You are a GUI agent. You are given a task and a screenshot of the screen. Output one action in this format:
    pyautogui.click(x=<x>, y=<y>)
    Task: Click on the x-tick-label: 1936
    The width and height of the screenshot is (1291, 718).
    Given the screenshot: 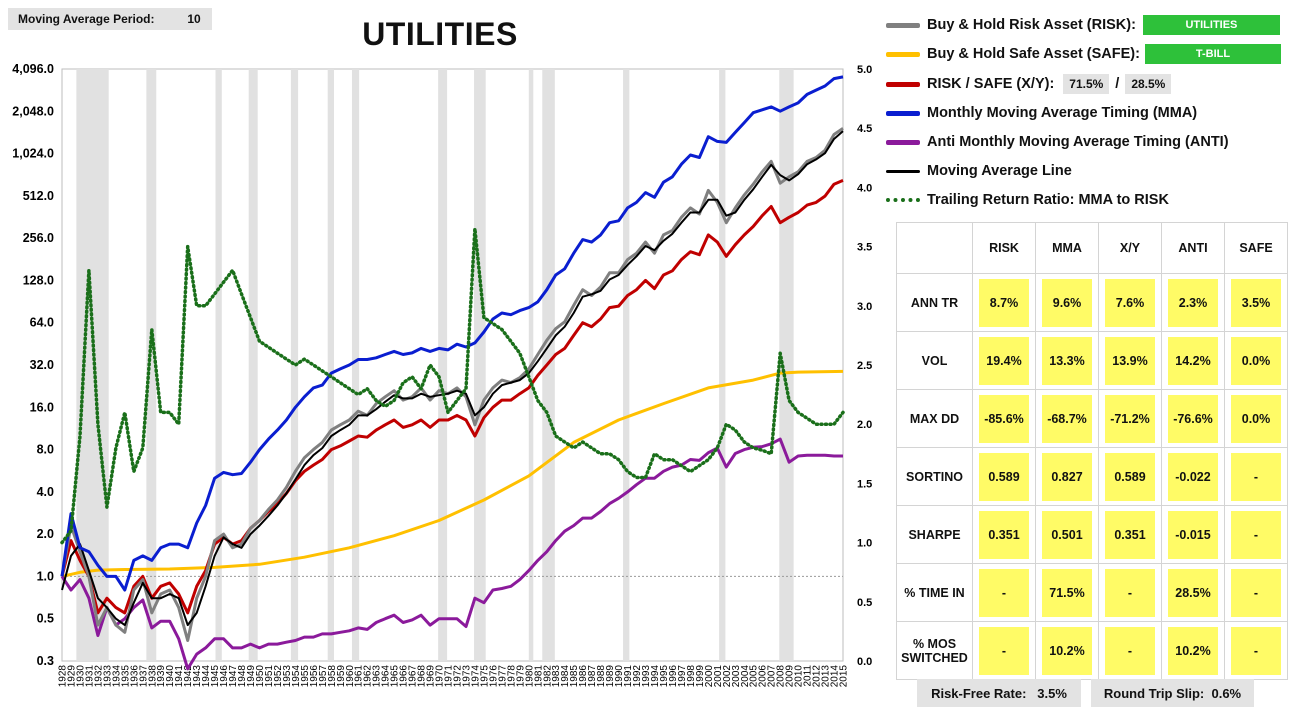 What is the action you would take?
    pyautogui.click(x=134, y=676)
    